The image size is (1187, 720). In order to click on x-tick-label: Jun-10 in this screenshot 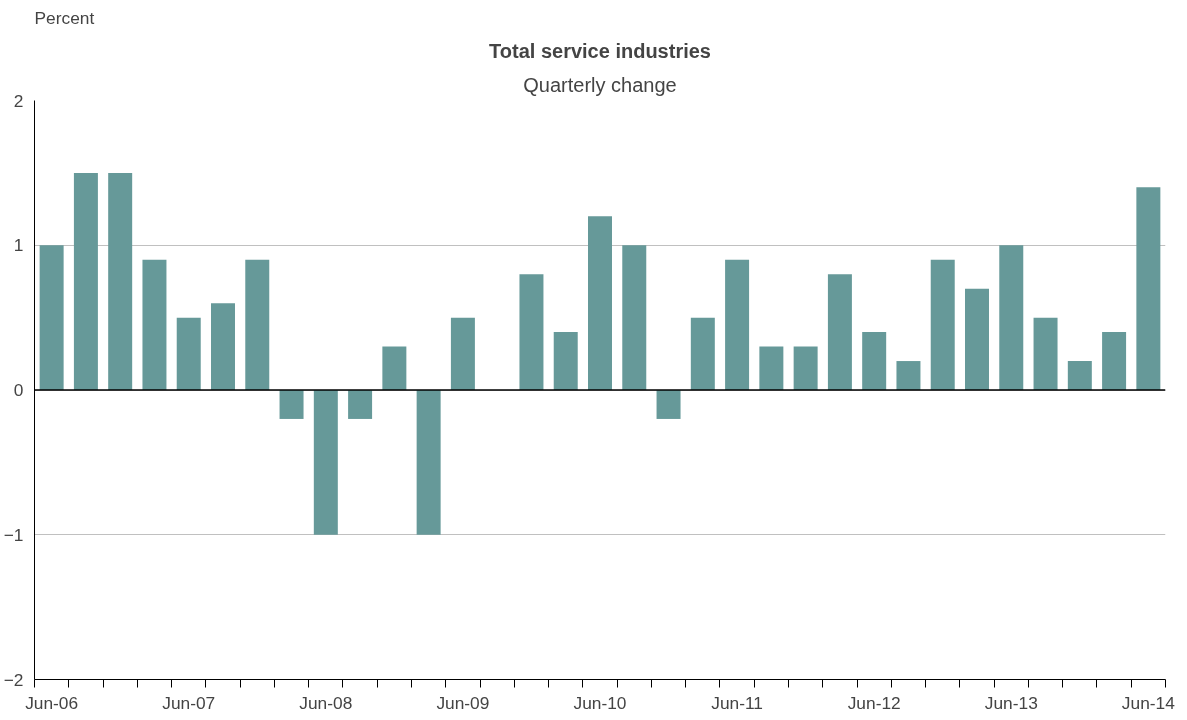, I will do `click(600, 702)`.